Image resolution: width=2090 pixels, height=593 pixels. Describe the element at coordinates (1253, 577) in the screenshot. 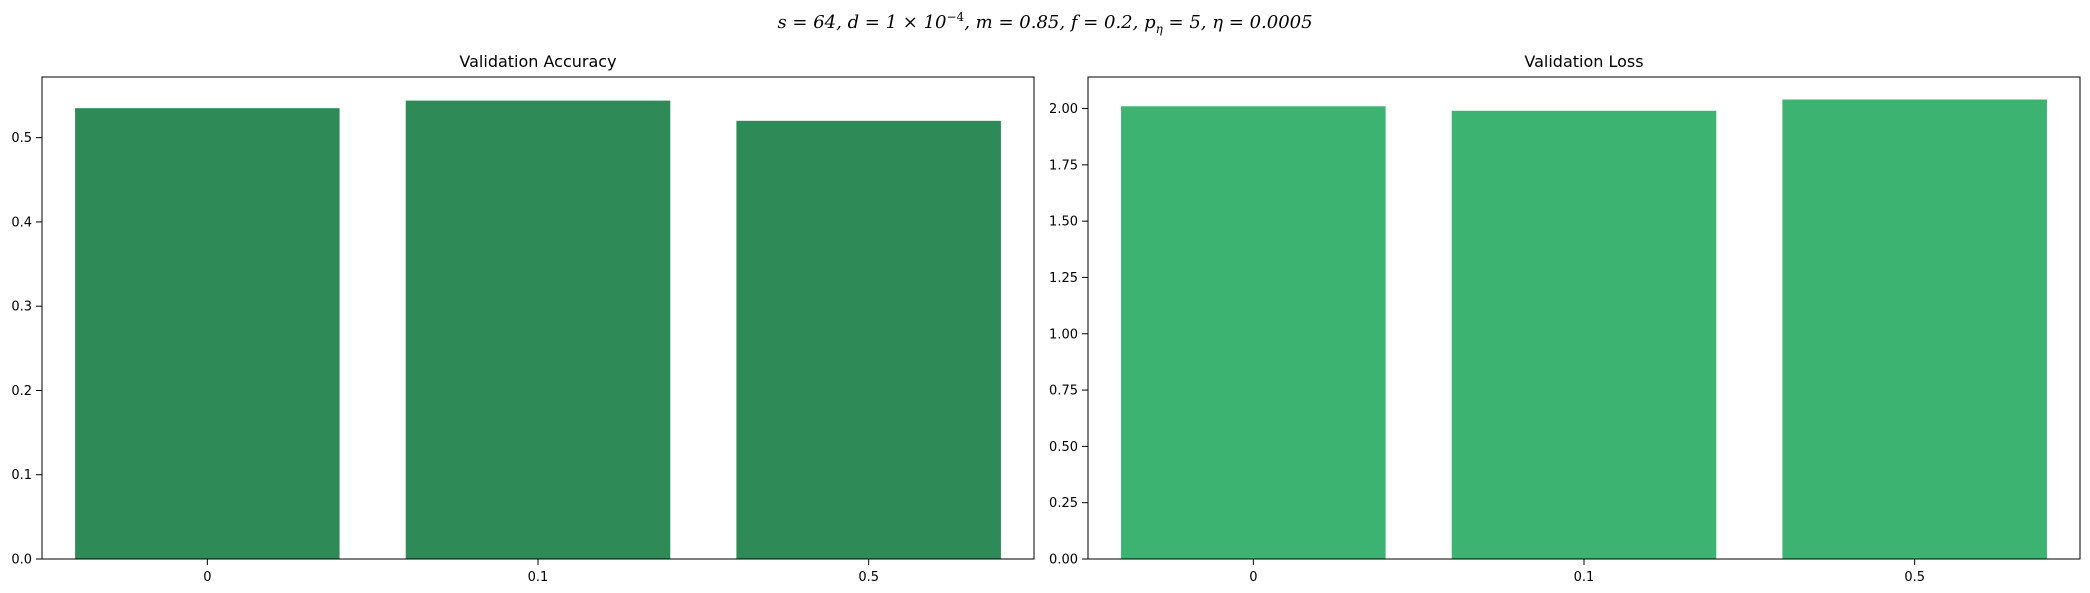

I see `validation-loss-xtick-label-0: 0` at that location.